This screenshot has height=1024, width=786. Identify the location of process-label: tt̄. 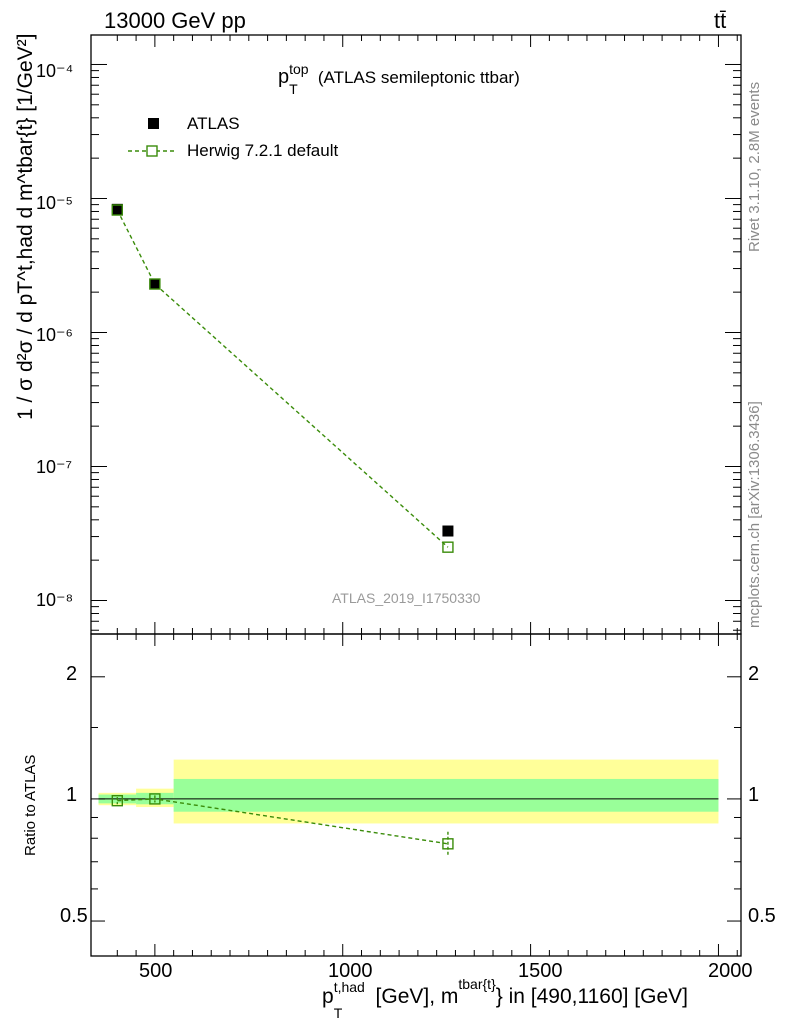
(720, 20).